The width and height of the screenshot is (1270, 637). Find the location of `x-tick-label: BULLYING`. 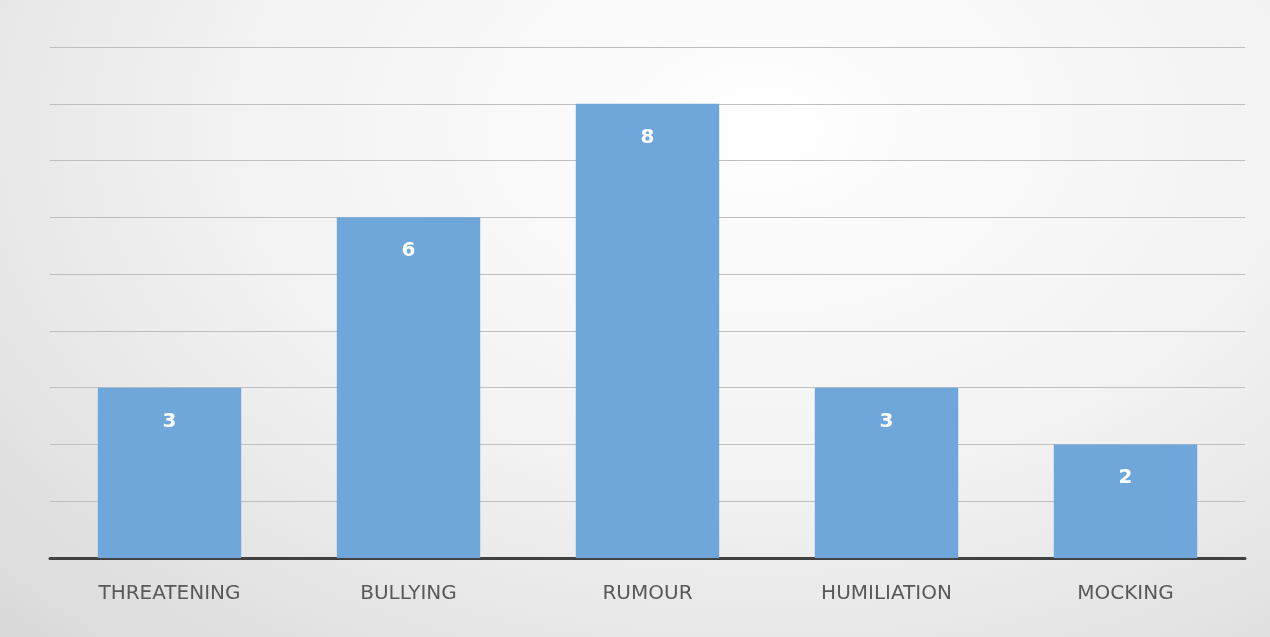

x-tick-label: BULLYING is located at coordinates (408, 592).